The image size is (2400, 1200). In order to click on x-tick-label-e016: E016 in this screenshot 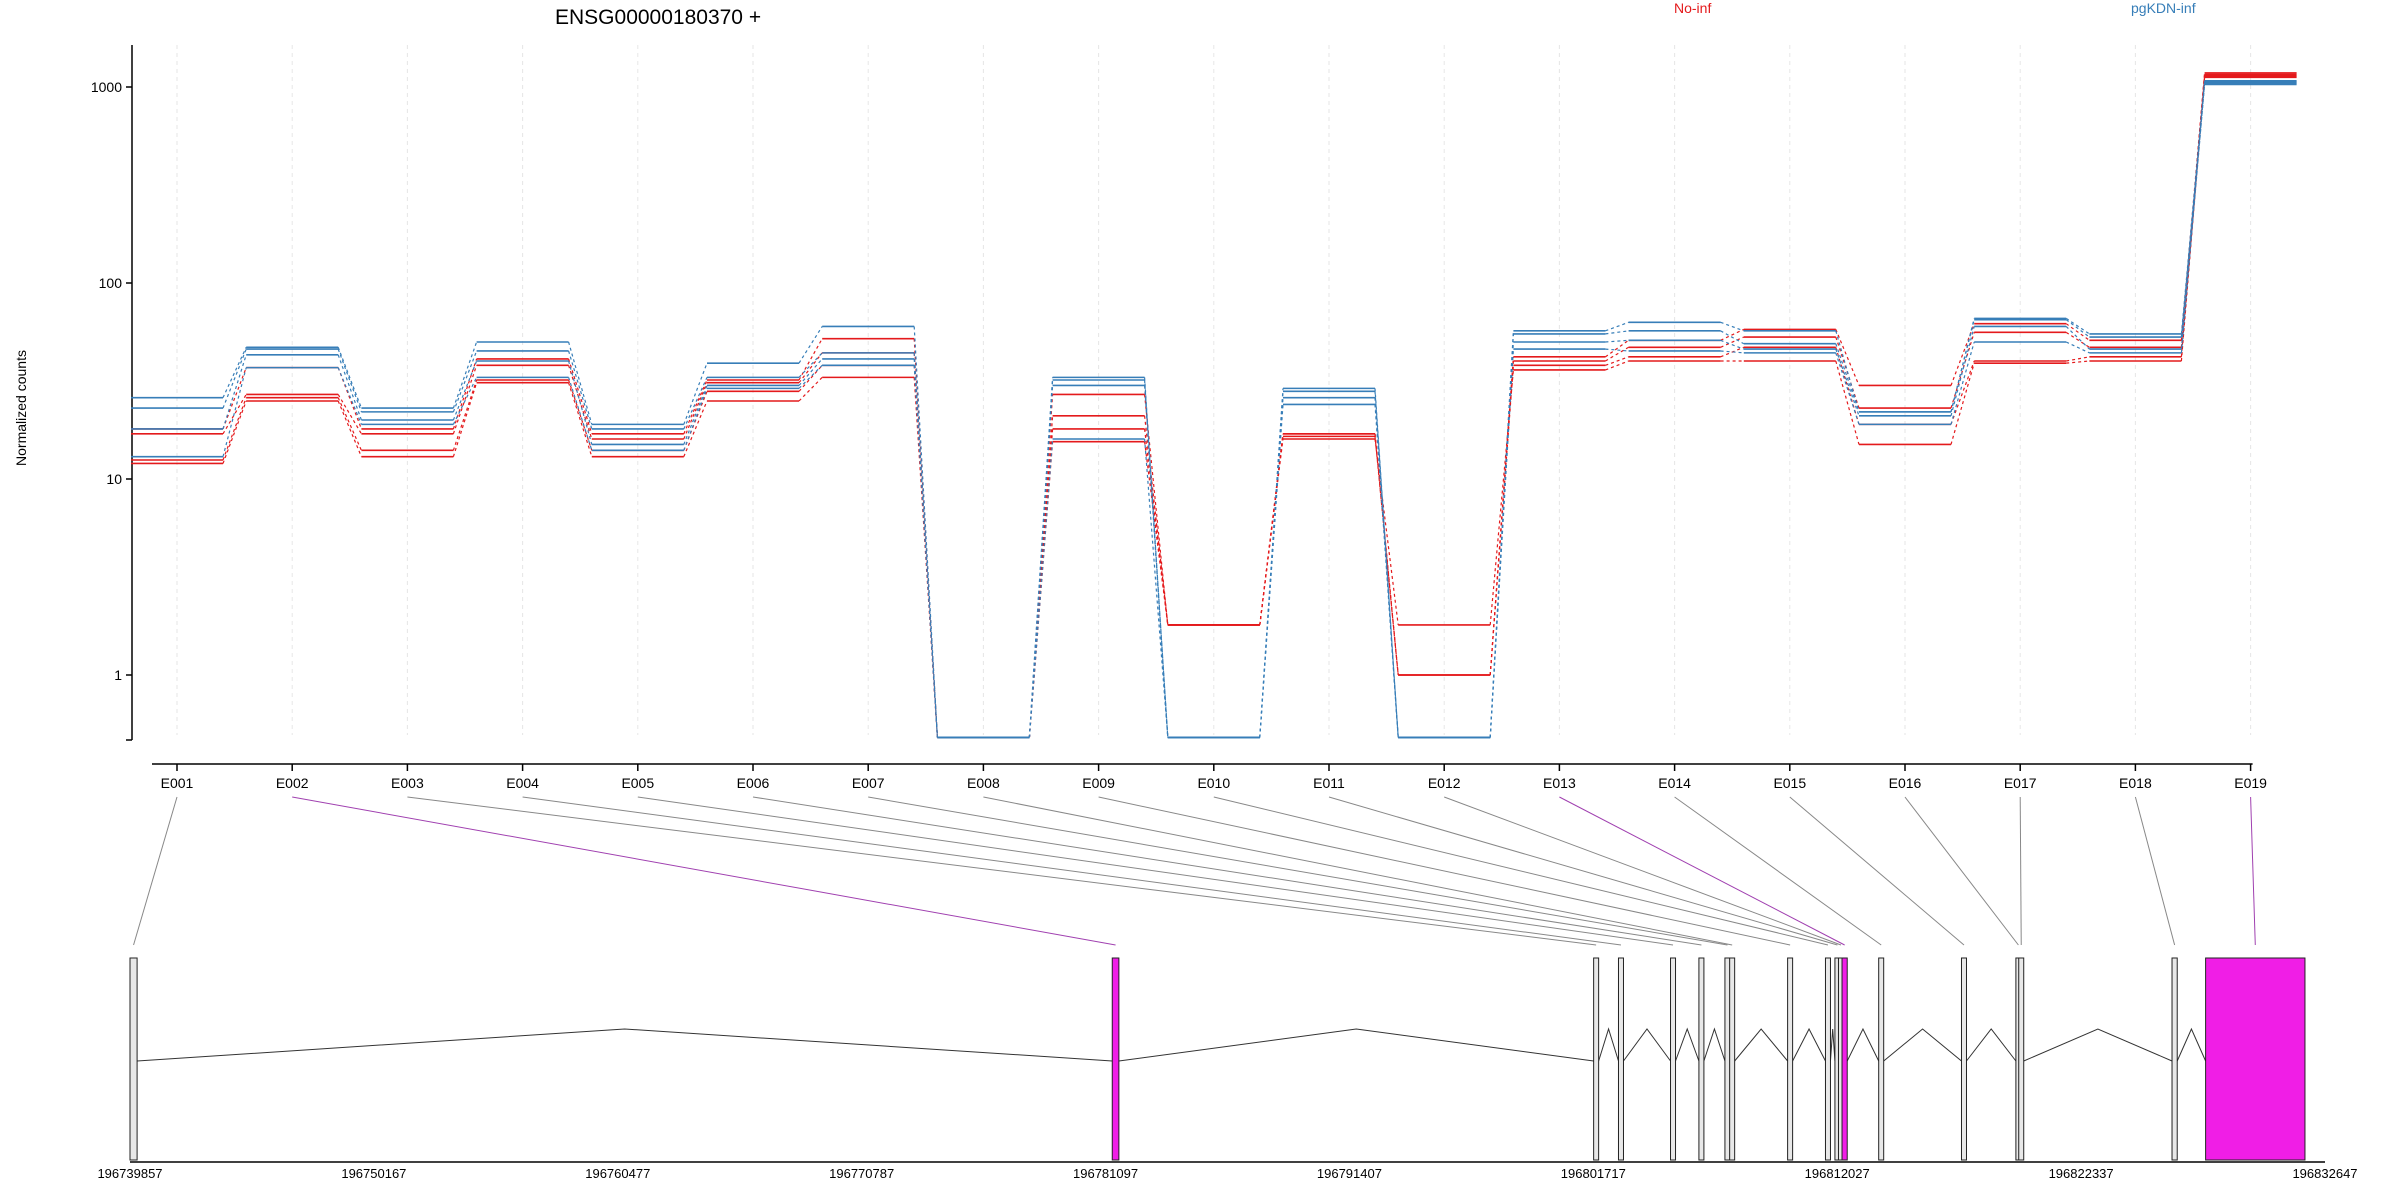, I will do `click(1905, 783)`.